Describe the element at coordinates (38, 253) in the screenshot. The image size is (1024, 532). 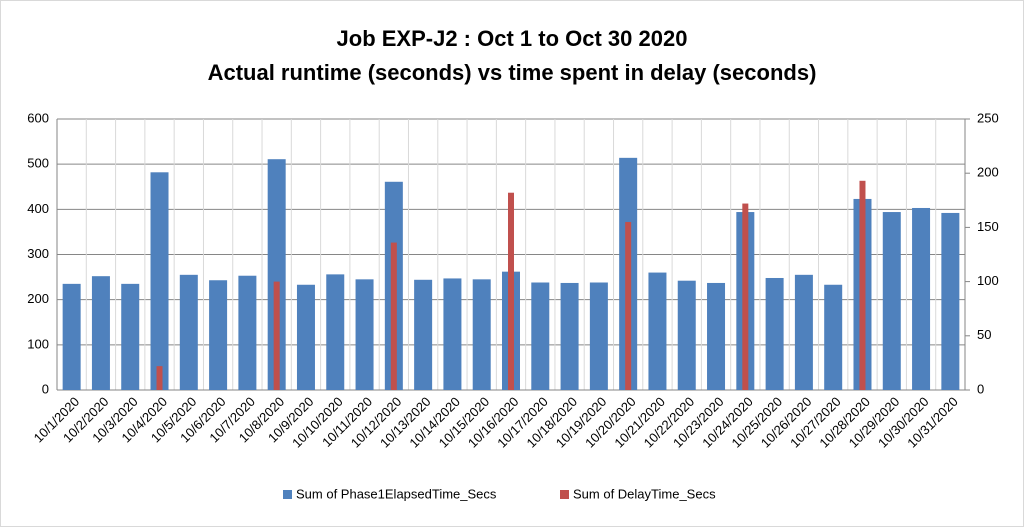
I see `y-tick-label: 300` at that location.